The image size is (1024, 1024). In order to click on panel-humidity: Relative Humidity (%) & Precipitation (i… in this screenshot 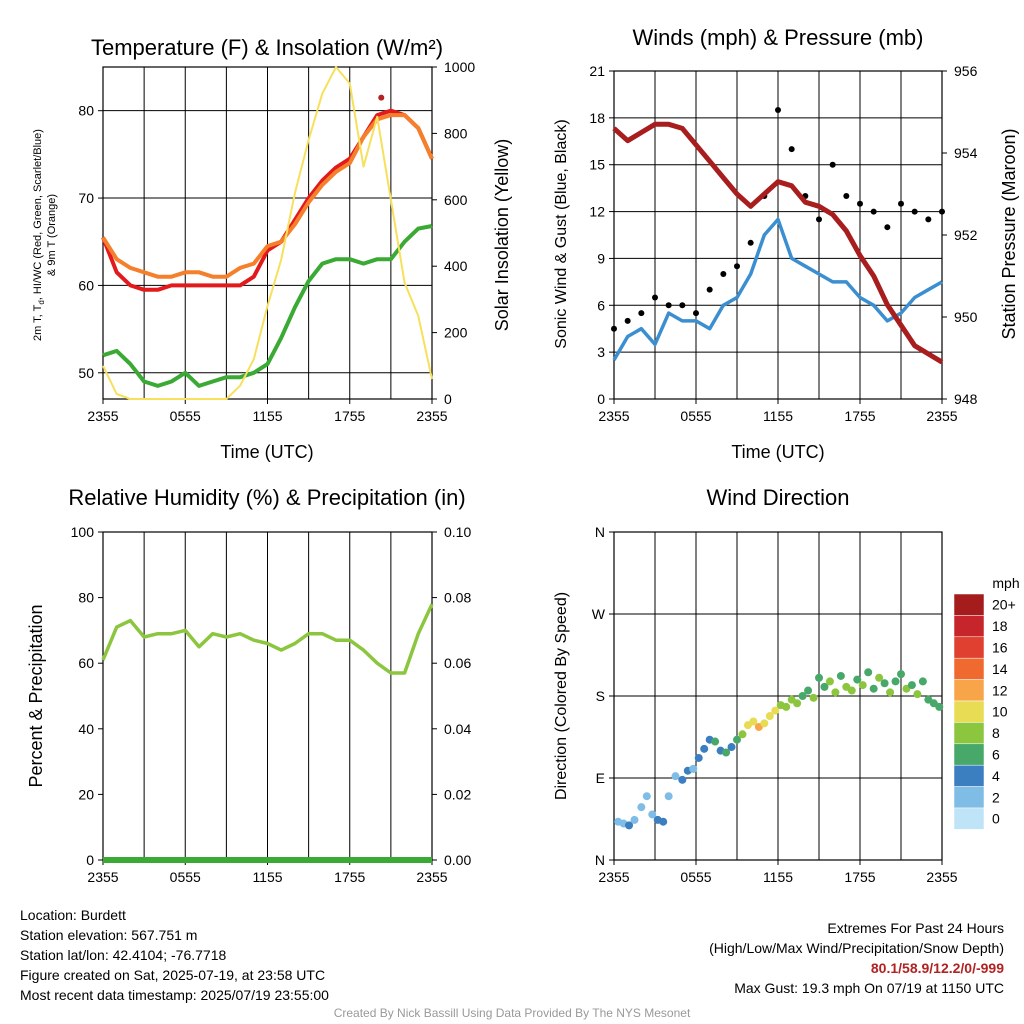, I will do `click(246, 636)`.